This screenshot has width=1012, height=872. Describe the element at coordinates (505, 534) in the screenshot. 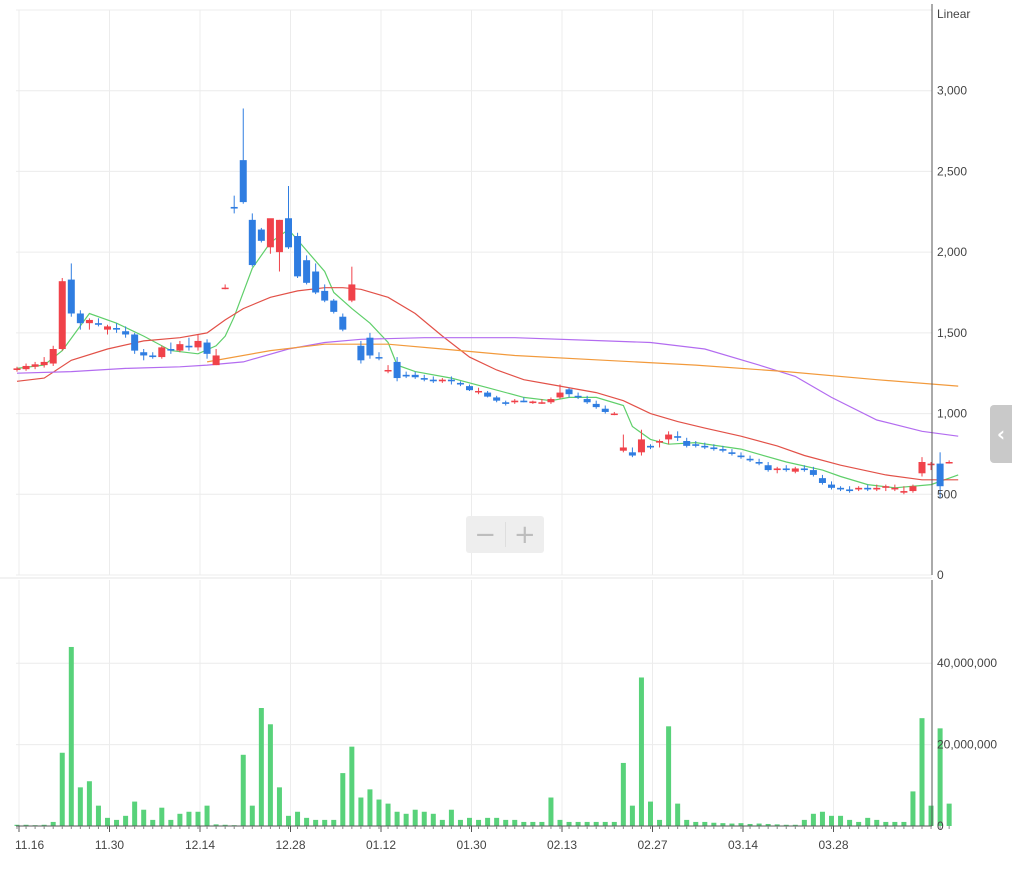

I see `zoom-divider` at that location.